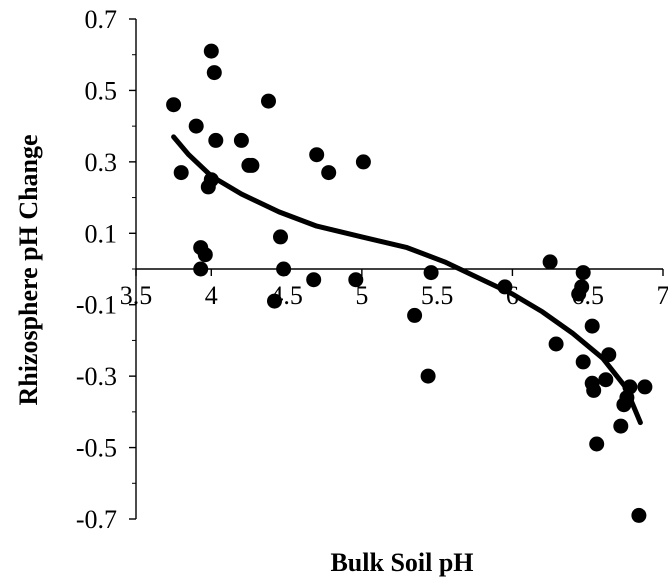 The width and height of the screenshot is (668, 581). Describe the element at coordinates (106, 269) in the screenshot. I see `y-tick-labels: 0.7 0.5 0.3 0.1 -0.1 -0.3 -0.5 -0.7` at that location.